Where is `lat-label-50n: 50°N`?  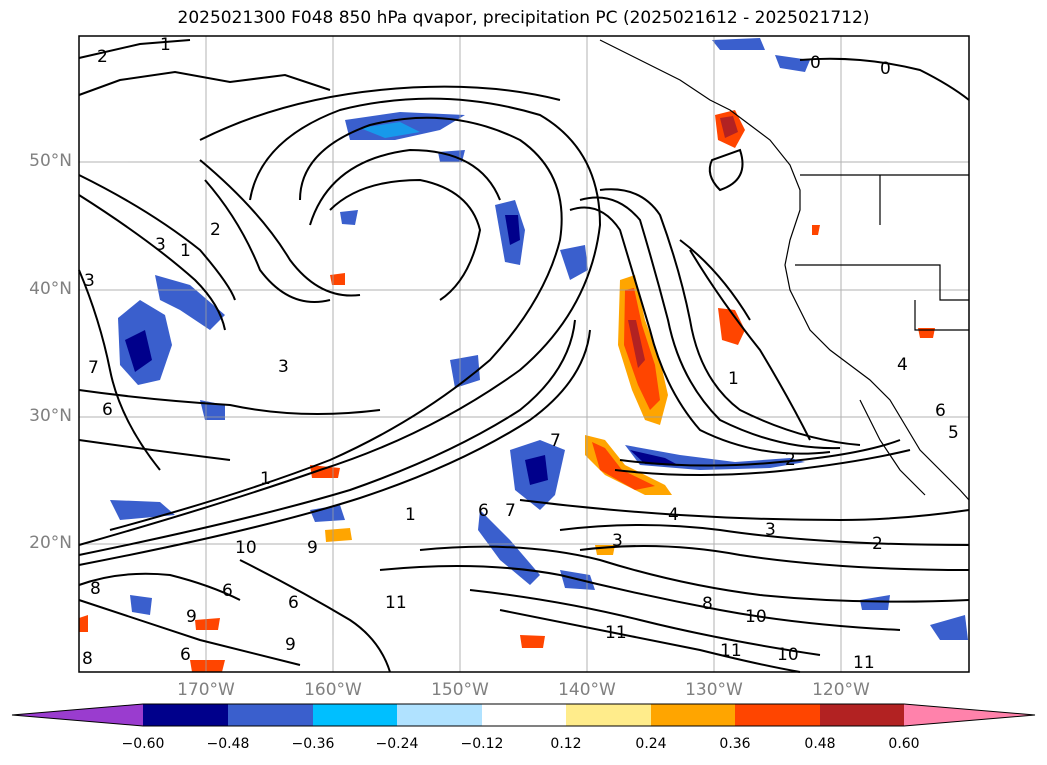
lat-label-50n: 50°N is located at coordinates (50, 161).